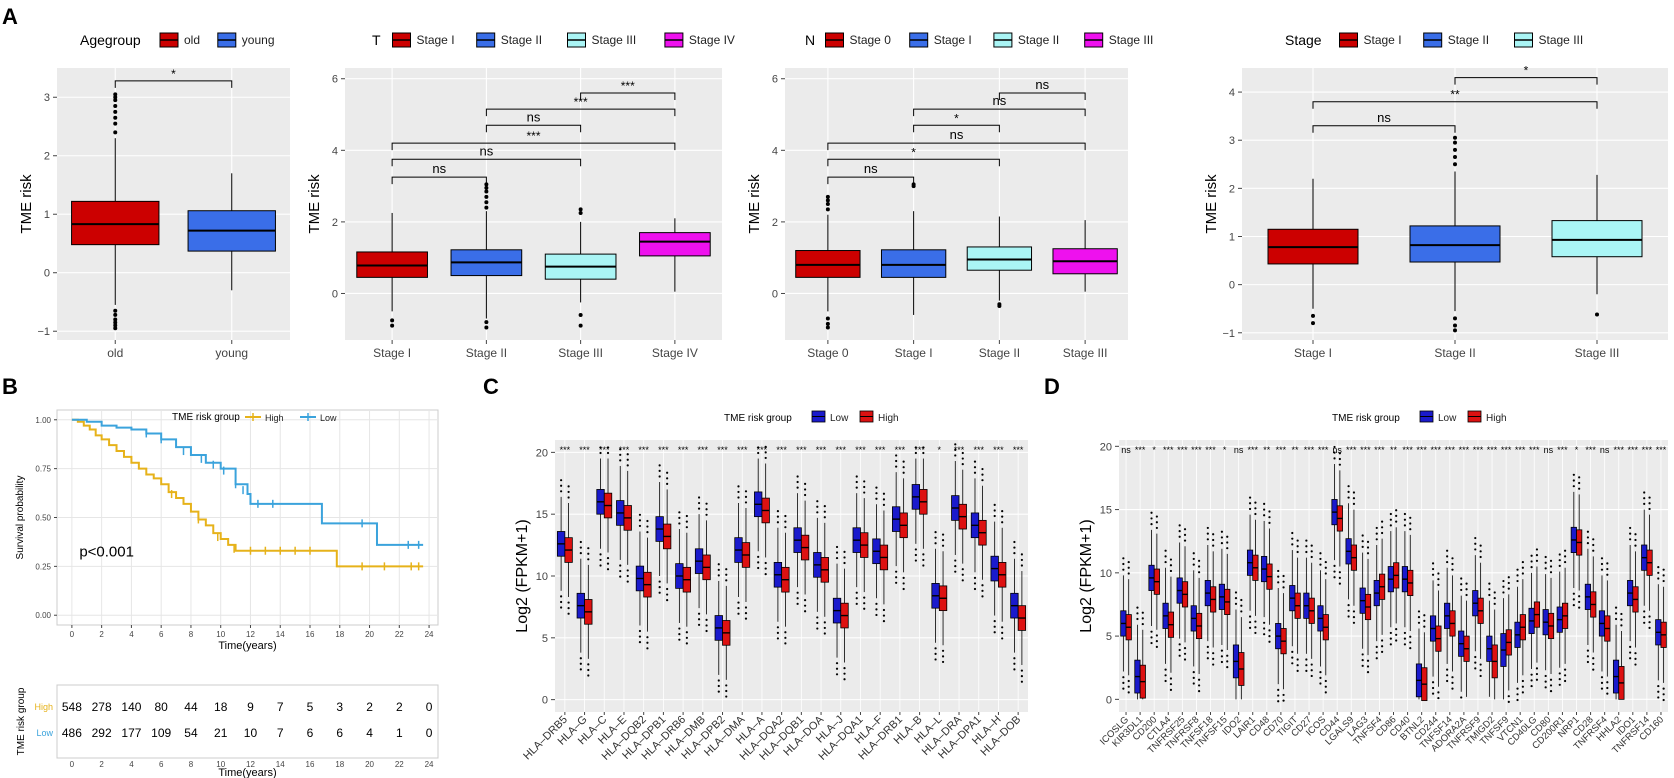 This screenshot has height=778, width=1674. Describe the element at coordinates (614, 40) in the screenshot. I see `legend-label: Stage III` at that location.